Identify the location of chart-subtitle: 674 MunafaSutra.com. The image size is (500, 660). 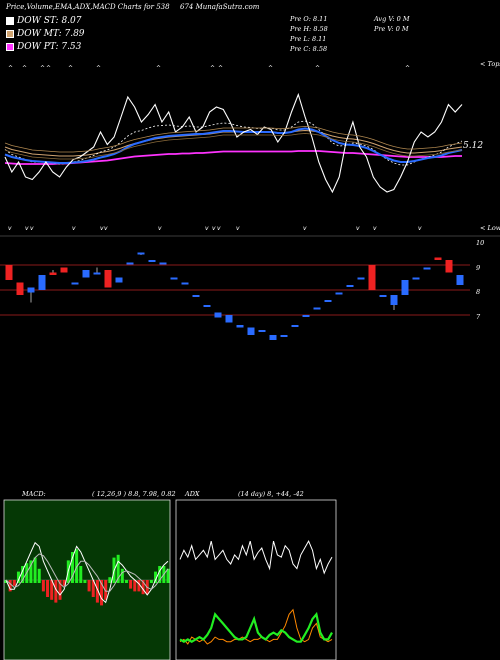
(220, 7).